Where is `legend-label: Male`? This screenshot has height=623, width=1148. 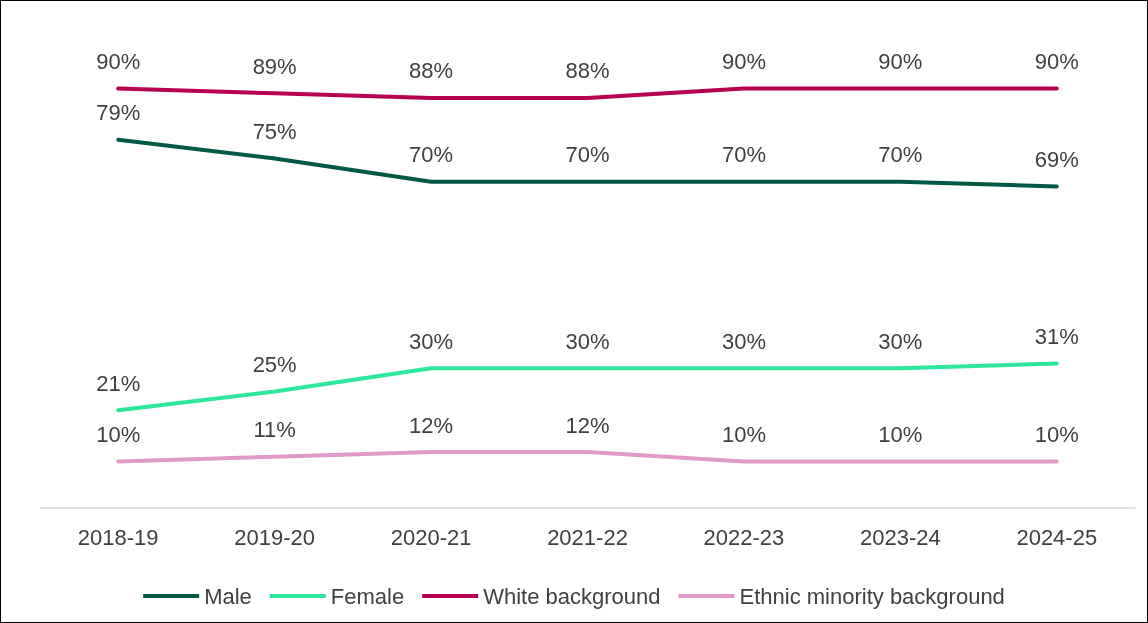 legend-label: Male is located at coordinates (228, 596).